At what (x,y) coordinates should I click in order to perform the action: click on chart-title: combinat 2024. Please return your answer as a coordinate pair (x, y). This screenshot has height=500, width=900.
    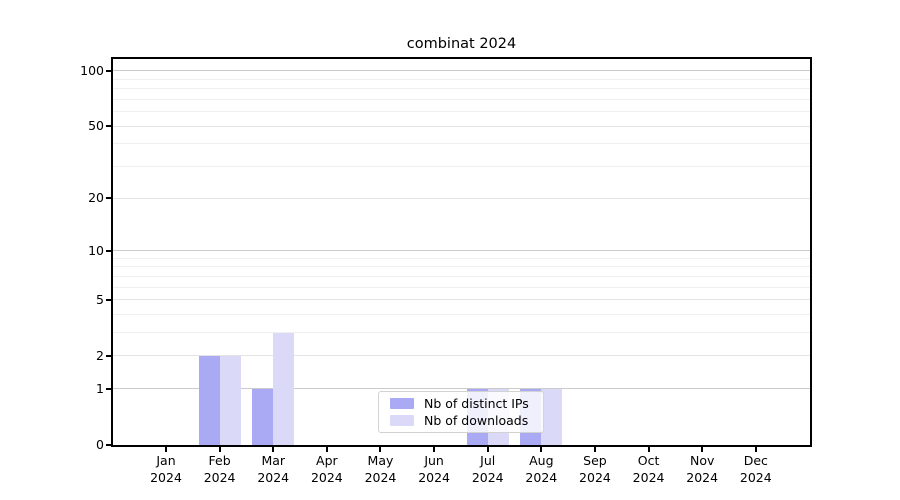
    Looking at the image, I should click on (461, 44).